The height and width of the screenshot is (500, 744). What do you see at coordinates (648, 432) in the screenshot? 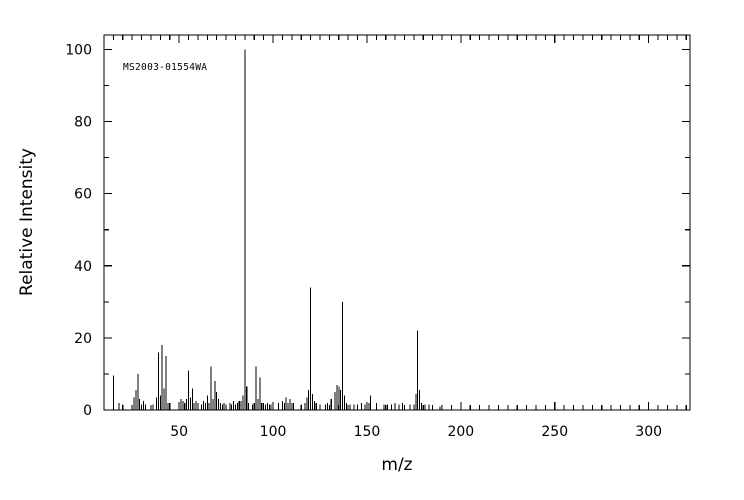
I see `x-tick-label: 300` at bounding box center [648, 432].